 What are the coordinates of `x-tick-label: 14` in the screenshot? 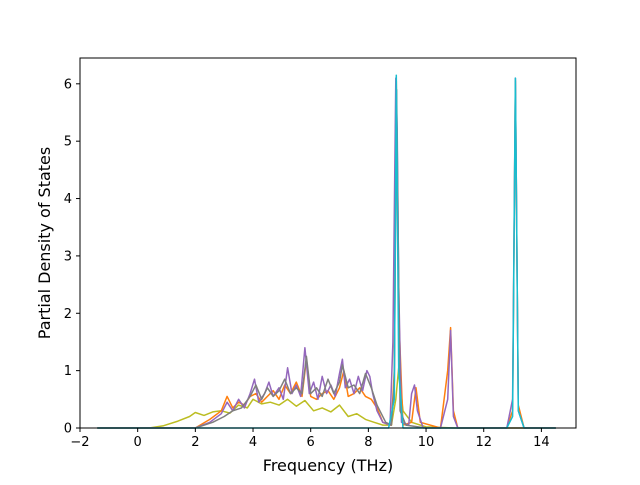 It's located at (541, 442).